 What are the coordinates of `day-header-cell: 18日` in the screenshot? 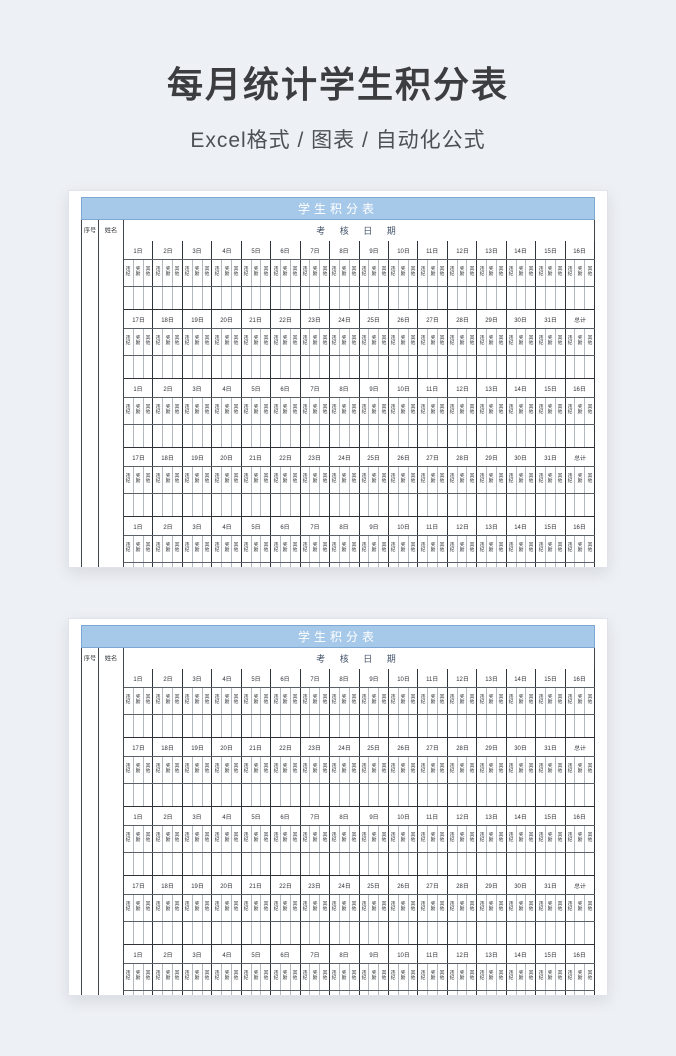 It's located at (167, 885).